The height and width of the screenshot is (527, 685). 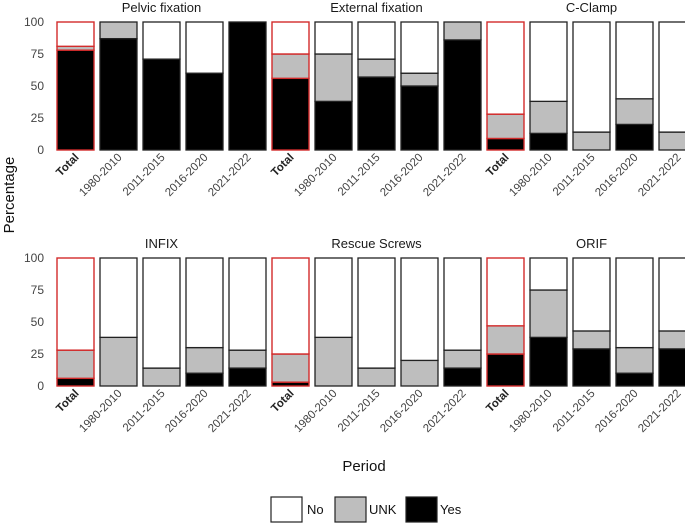 What do you see at coordinates (38, 322) in the screenshot?
I see `y-tick-label: 50` at bounding box center [38, 322].